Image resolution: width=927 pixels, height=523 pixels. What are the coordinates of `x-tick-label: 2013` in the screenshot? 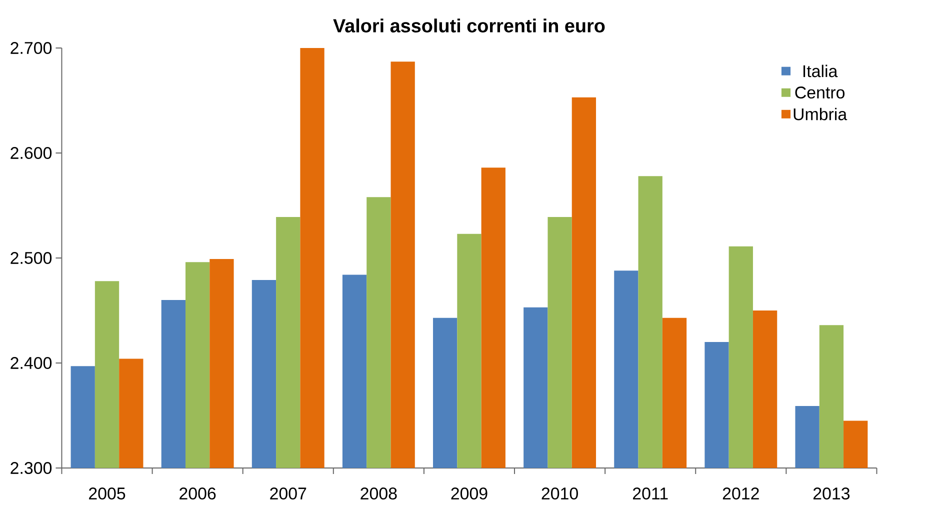 It's located at (831, 494).